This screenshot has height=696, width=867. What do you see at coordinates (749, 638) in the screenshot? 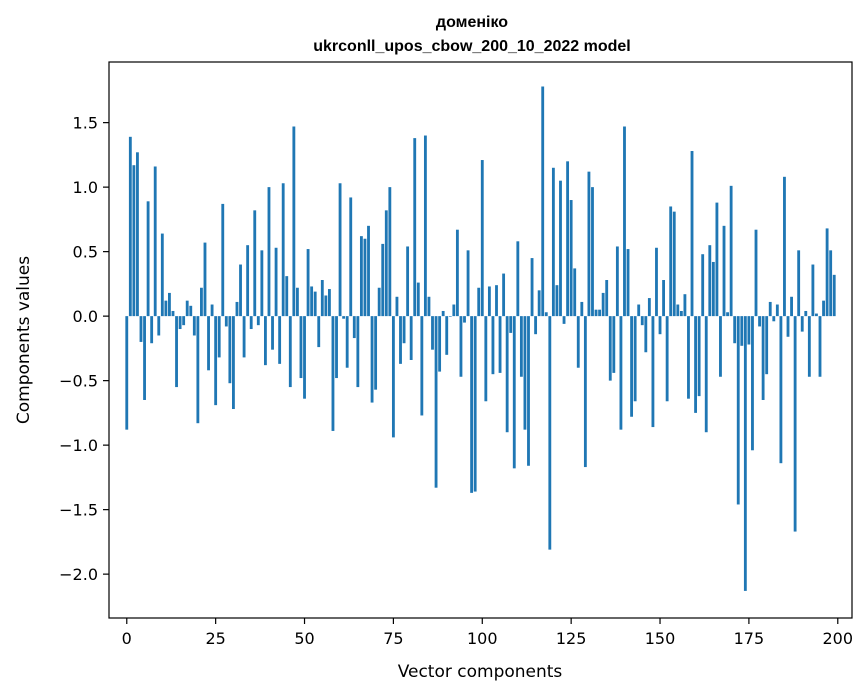
I see `x-tick-label: 175` at bounding box center [749, 638].